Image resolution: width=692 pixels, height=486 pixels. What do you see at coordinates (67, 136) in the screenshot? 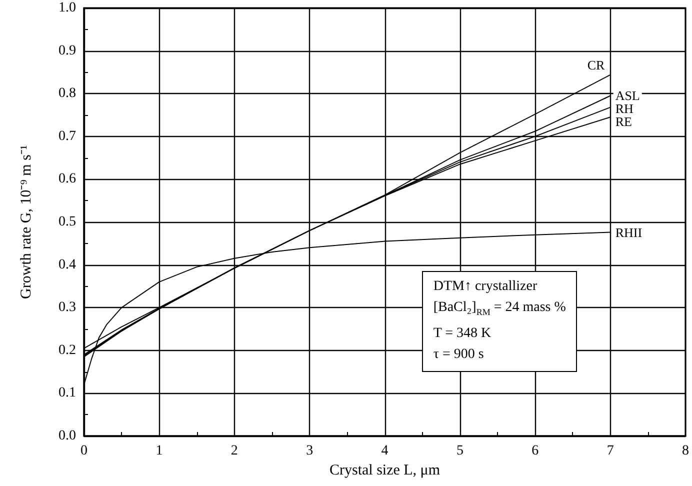
I see `y-tick-label: 0.7` at bounding box center [67, 136].